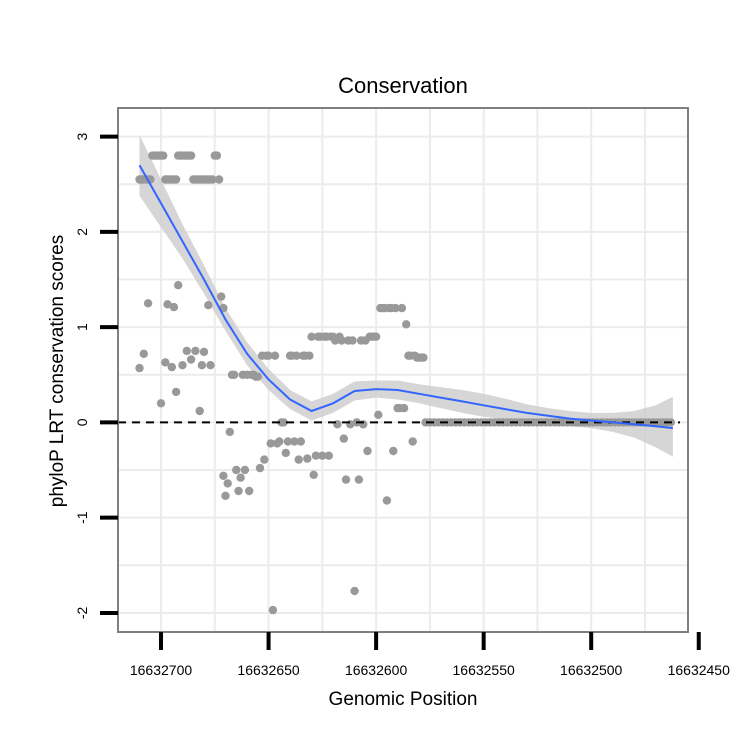 The image size is (750, 750). Describe the element at coordinates (484, 670) in the screenshot. I see `x-tick-label: 16632550` at that location.